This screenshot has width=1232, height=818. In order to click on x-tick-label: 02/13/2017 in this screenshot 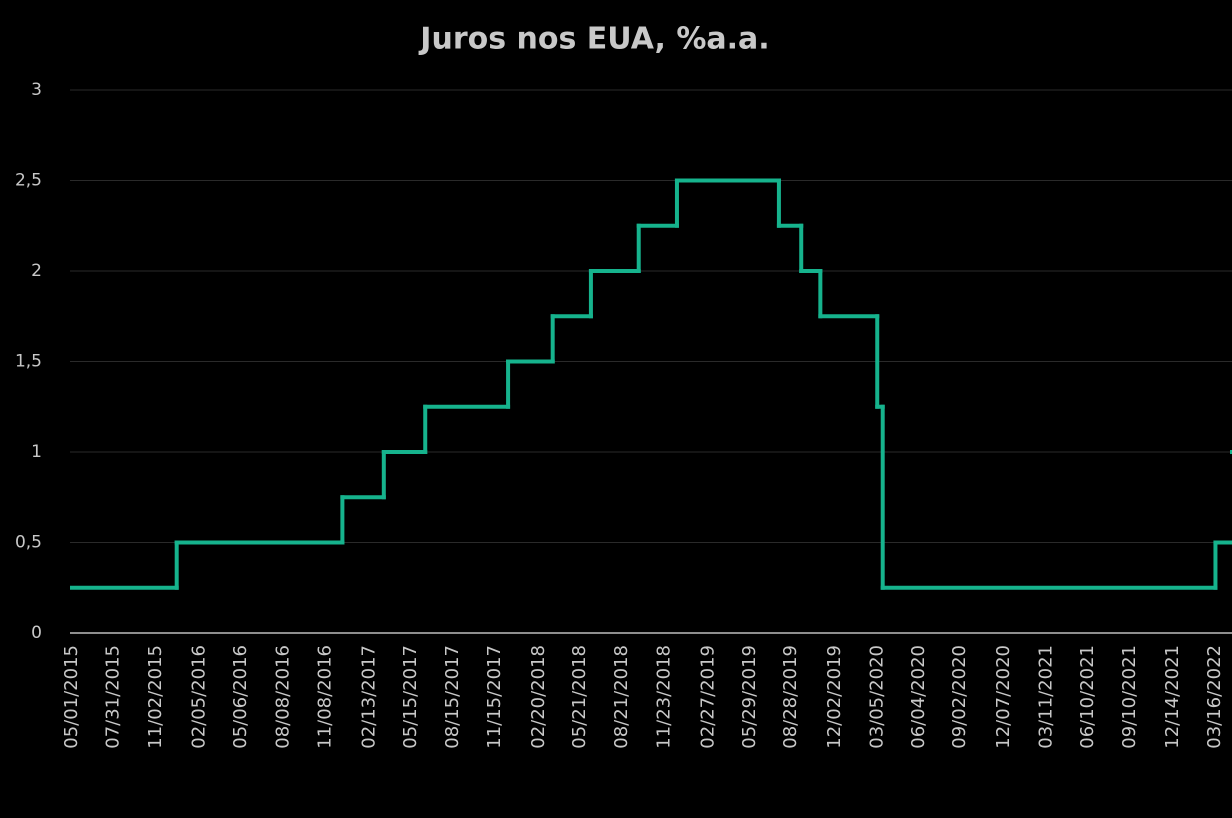, I will do `click(369, 697)`.